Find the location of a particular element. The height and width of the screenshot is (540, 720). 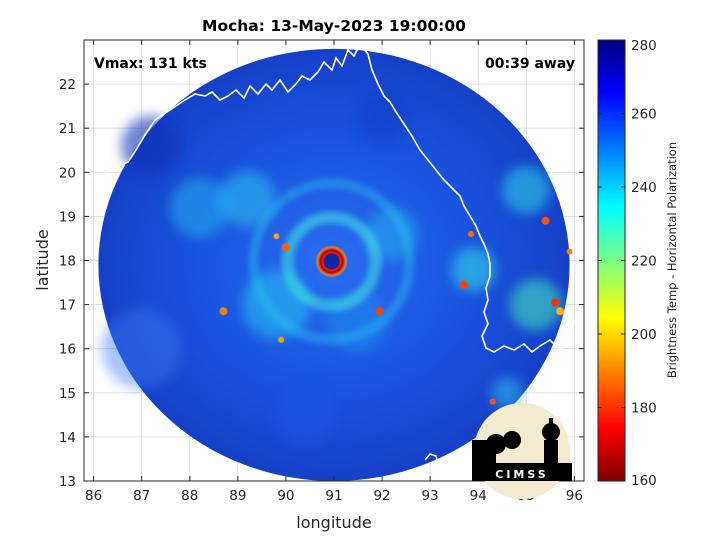

y-axis-label: latitude is located at coordinates (42, 259).